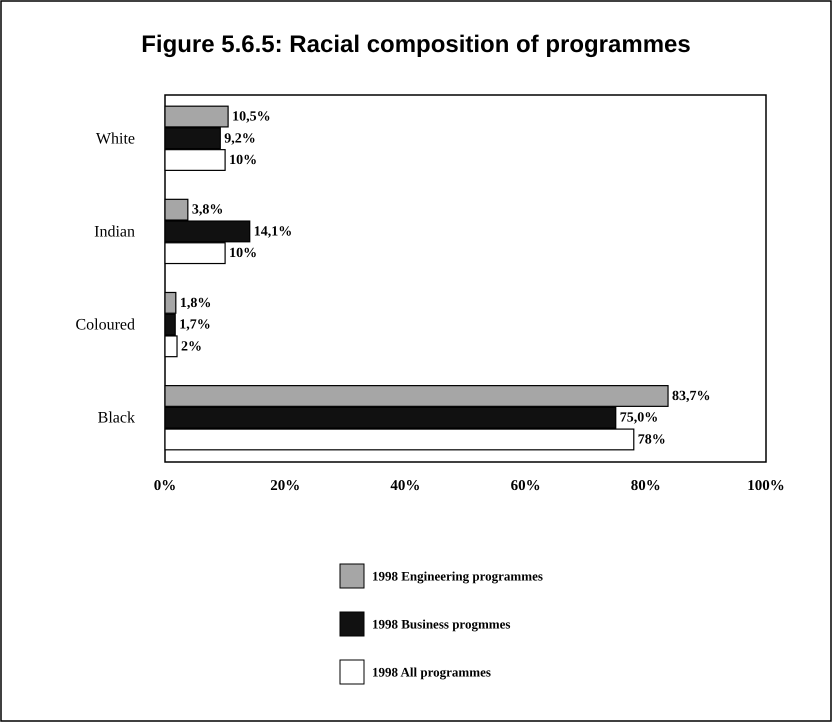 This screenshot has height=722, width=832. What do you see at coordinates (691, 396) in the screenshot?
I see `data-label: 83,7%` at bounding box center [691, 396].